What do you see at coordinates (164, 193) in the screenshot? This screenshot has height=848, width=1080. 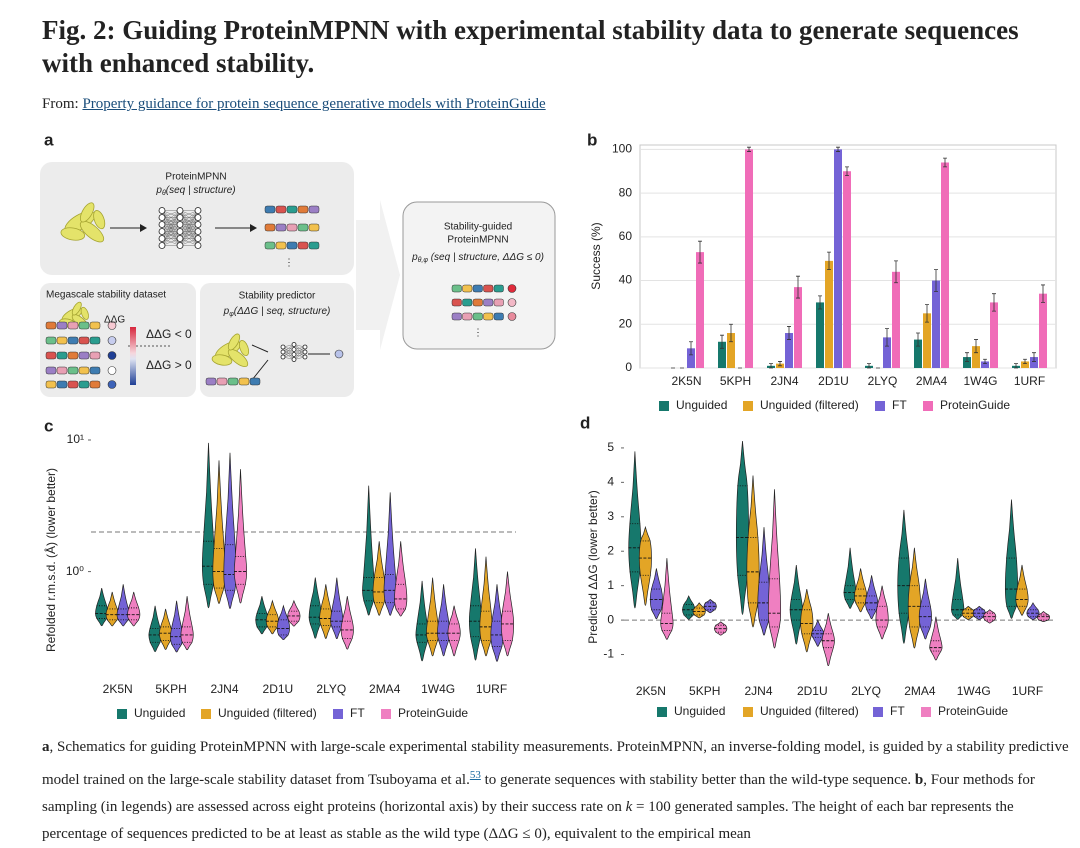 I see `formula-part: θ` at bounding box center [164, 193].